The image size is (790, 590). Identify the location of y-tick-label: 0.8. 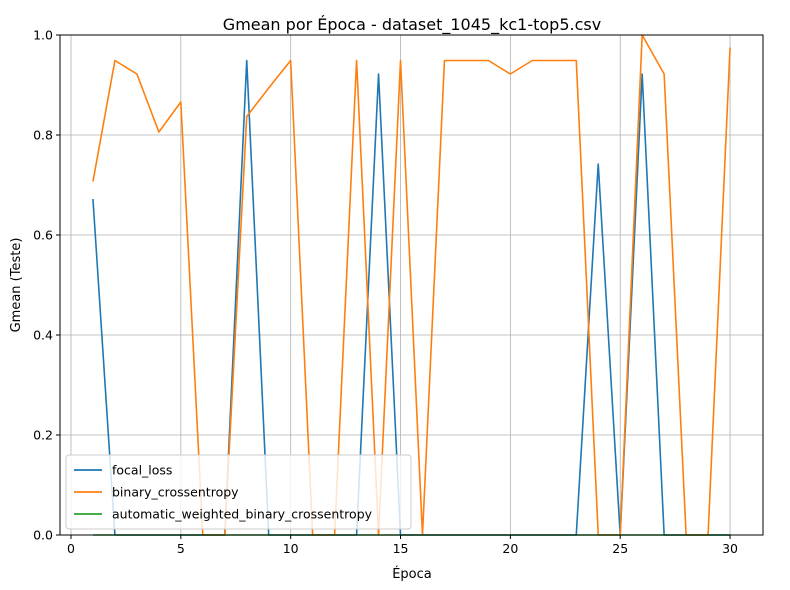
(43, 135).